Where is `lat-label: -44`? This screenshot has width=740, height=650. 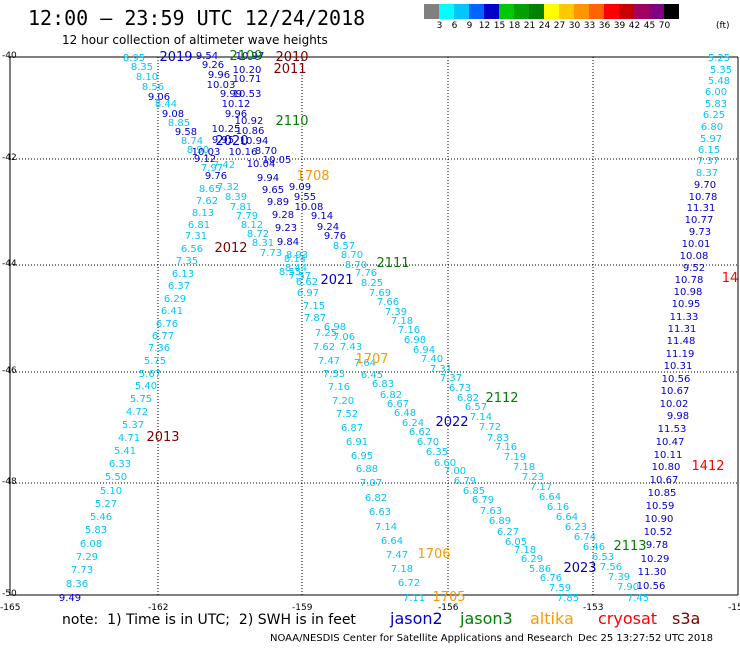
lat-label: -44 is located at coordinates (9, 264).